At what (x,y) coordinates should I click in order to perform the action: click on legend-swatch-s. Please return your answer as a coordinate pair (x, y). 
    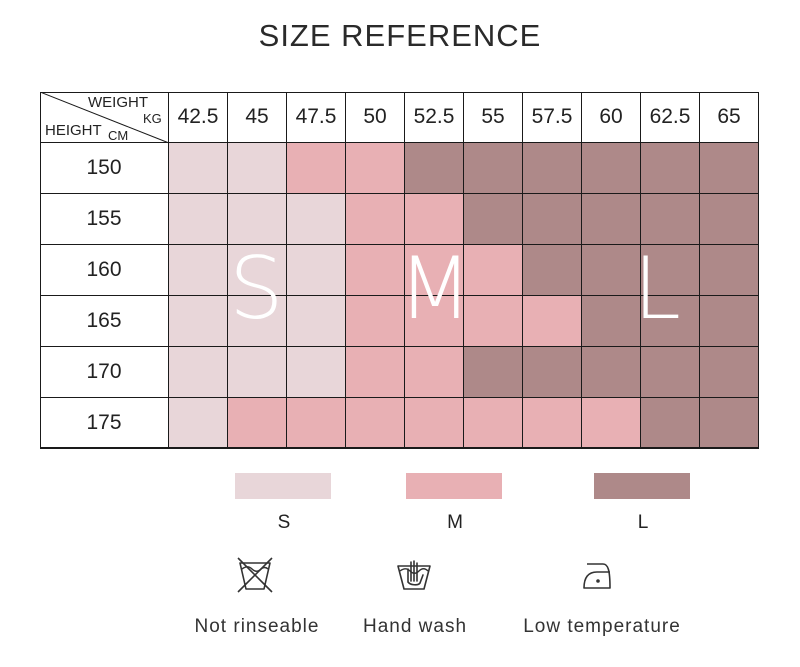
    Looking at the image, I should click on (283, 486).